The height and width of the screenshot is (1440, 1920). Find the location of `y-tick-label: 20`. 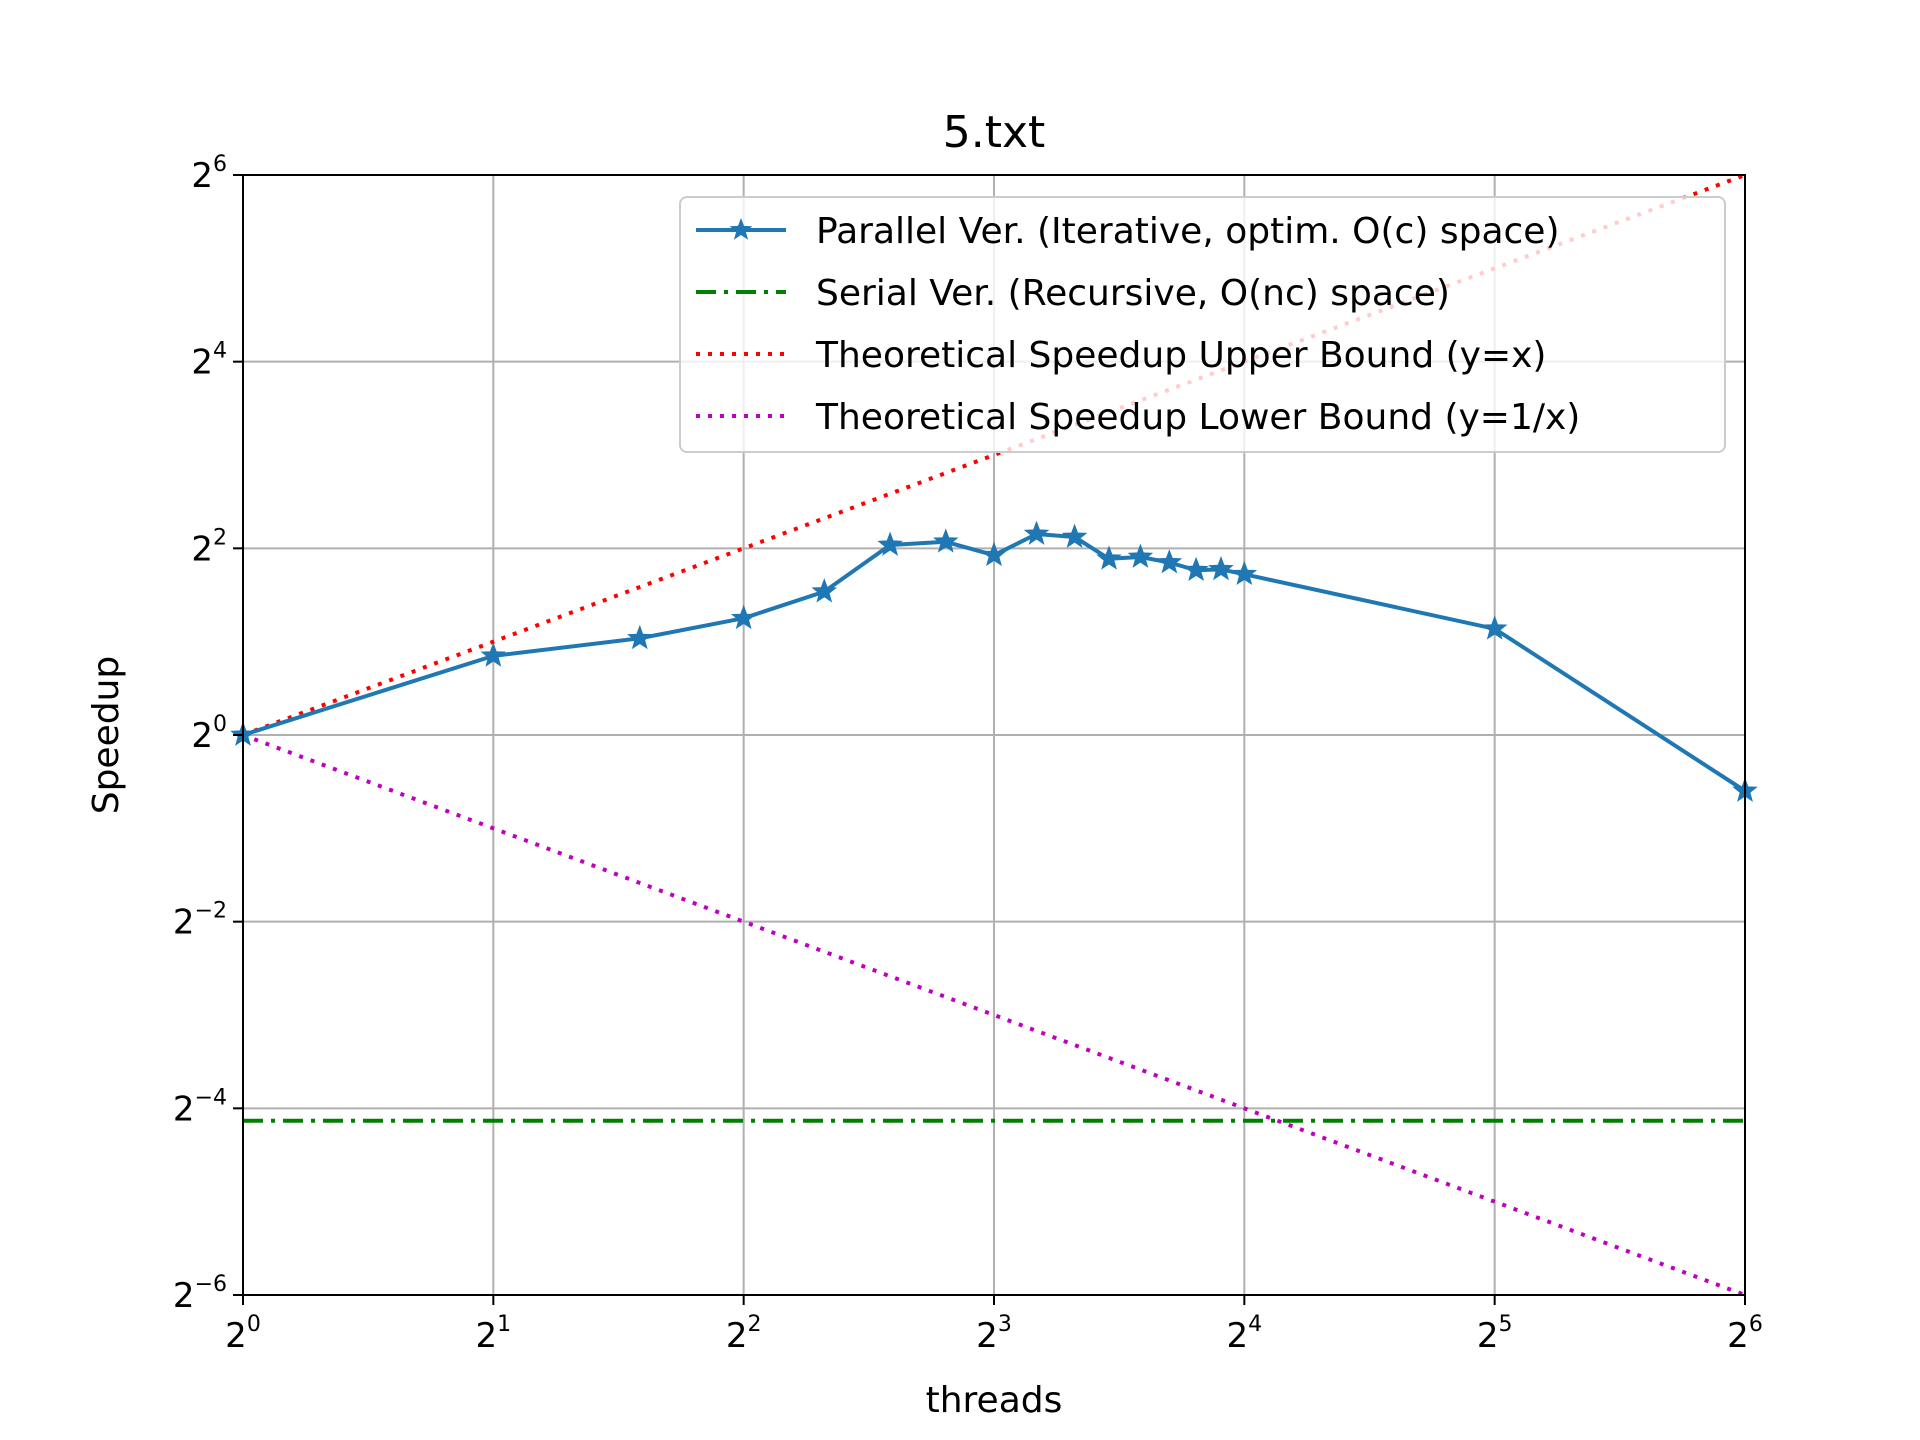

y-tick-label: 20 is located at coordinates (209, 734).